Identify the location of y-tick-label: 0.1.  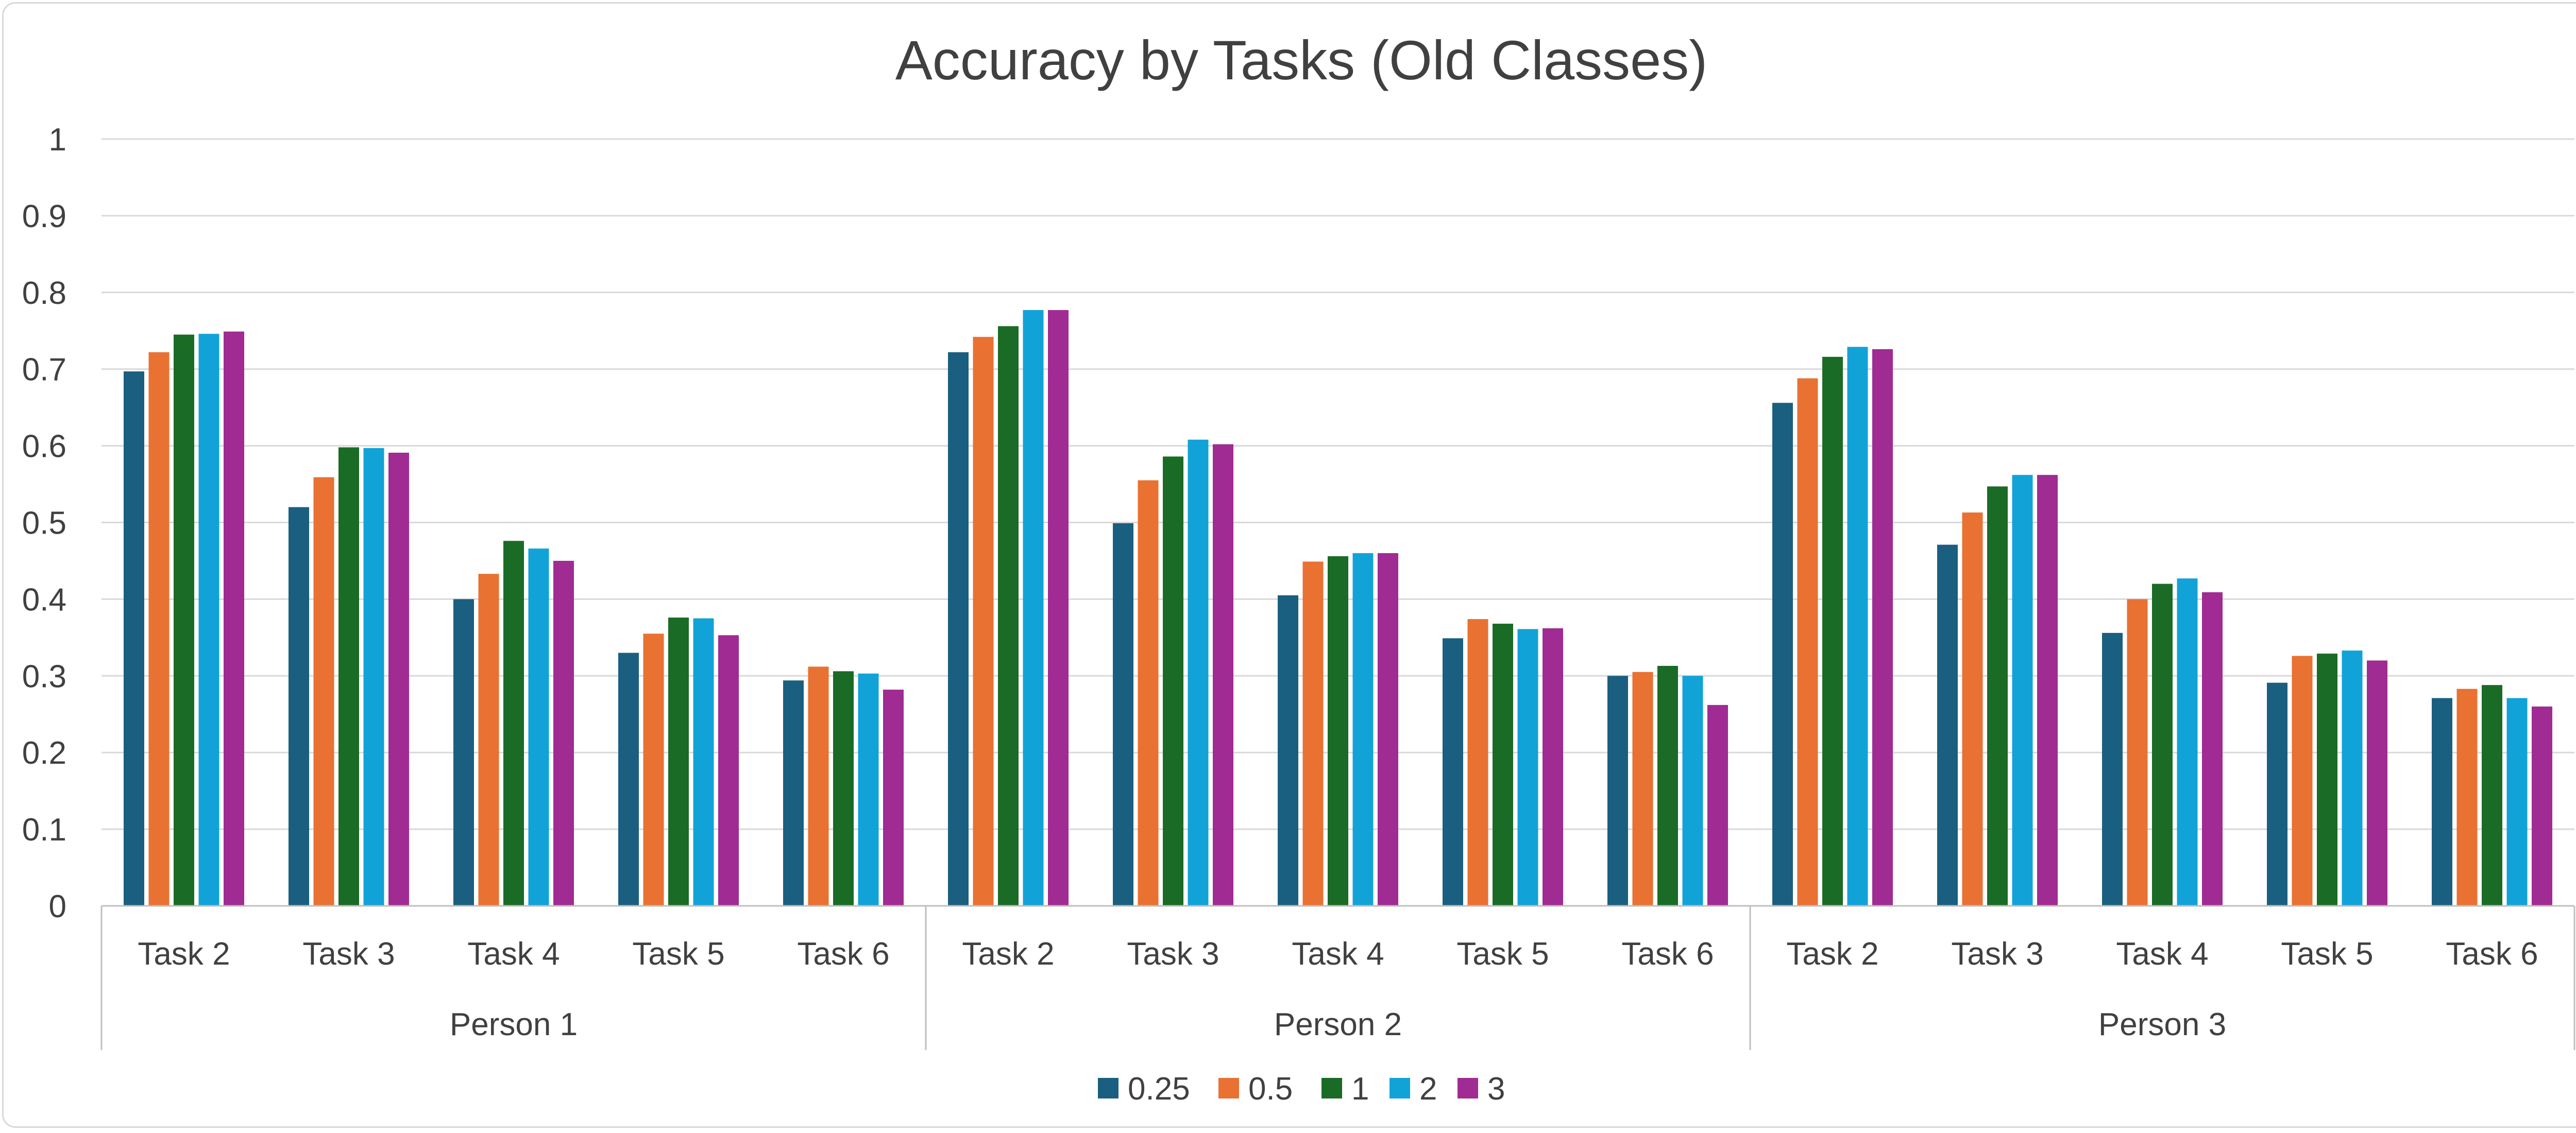
(44, 830).